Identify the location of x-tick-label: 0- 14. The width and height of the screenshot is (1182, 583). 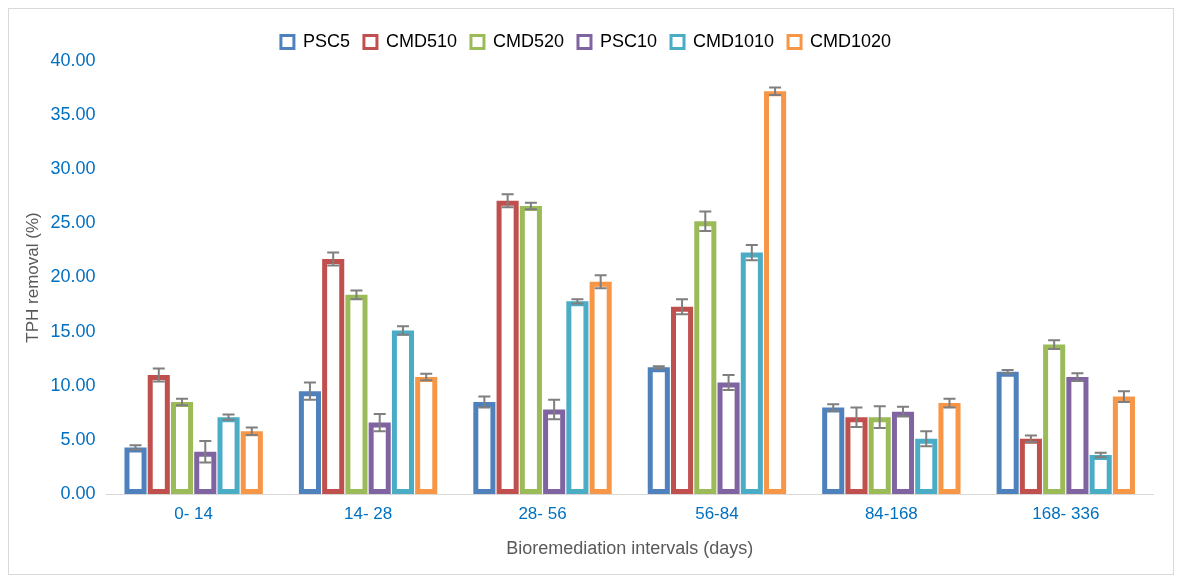
(194, 513).